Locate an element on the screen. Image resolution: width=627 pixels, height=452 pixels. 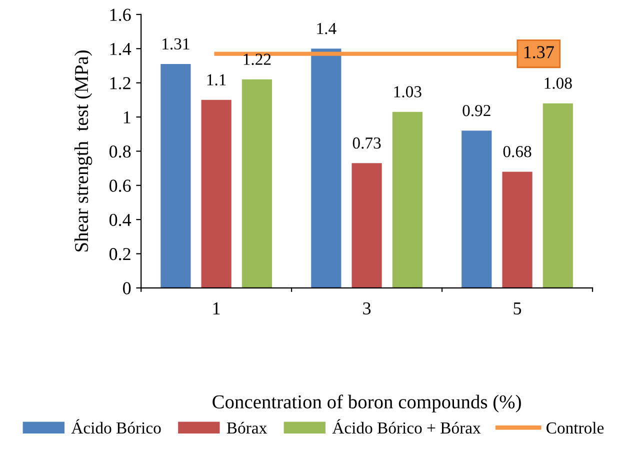
data-label: 1.08 is located at coordinates (558, 83).